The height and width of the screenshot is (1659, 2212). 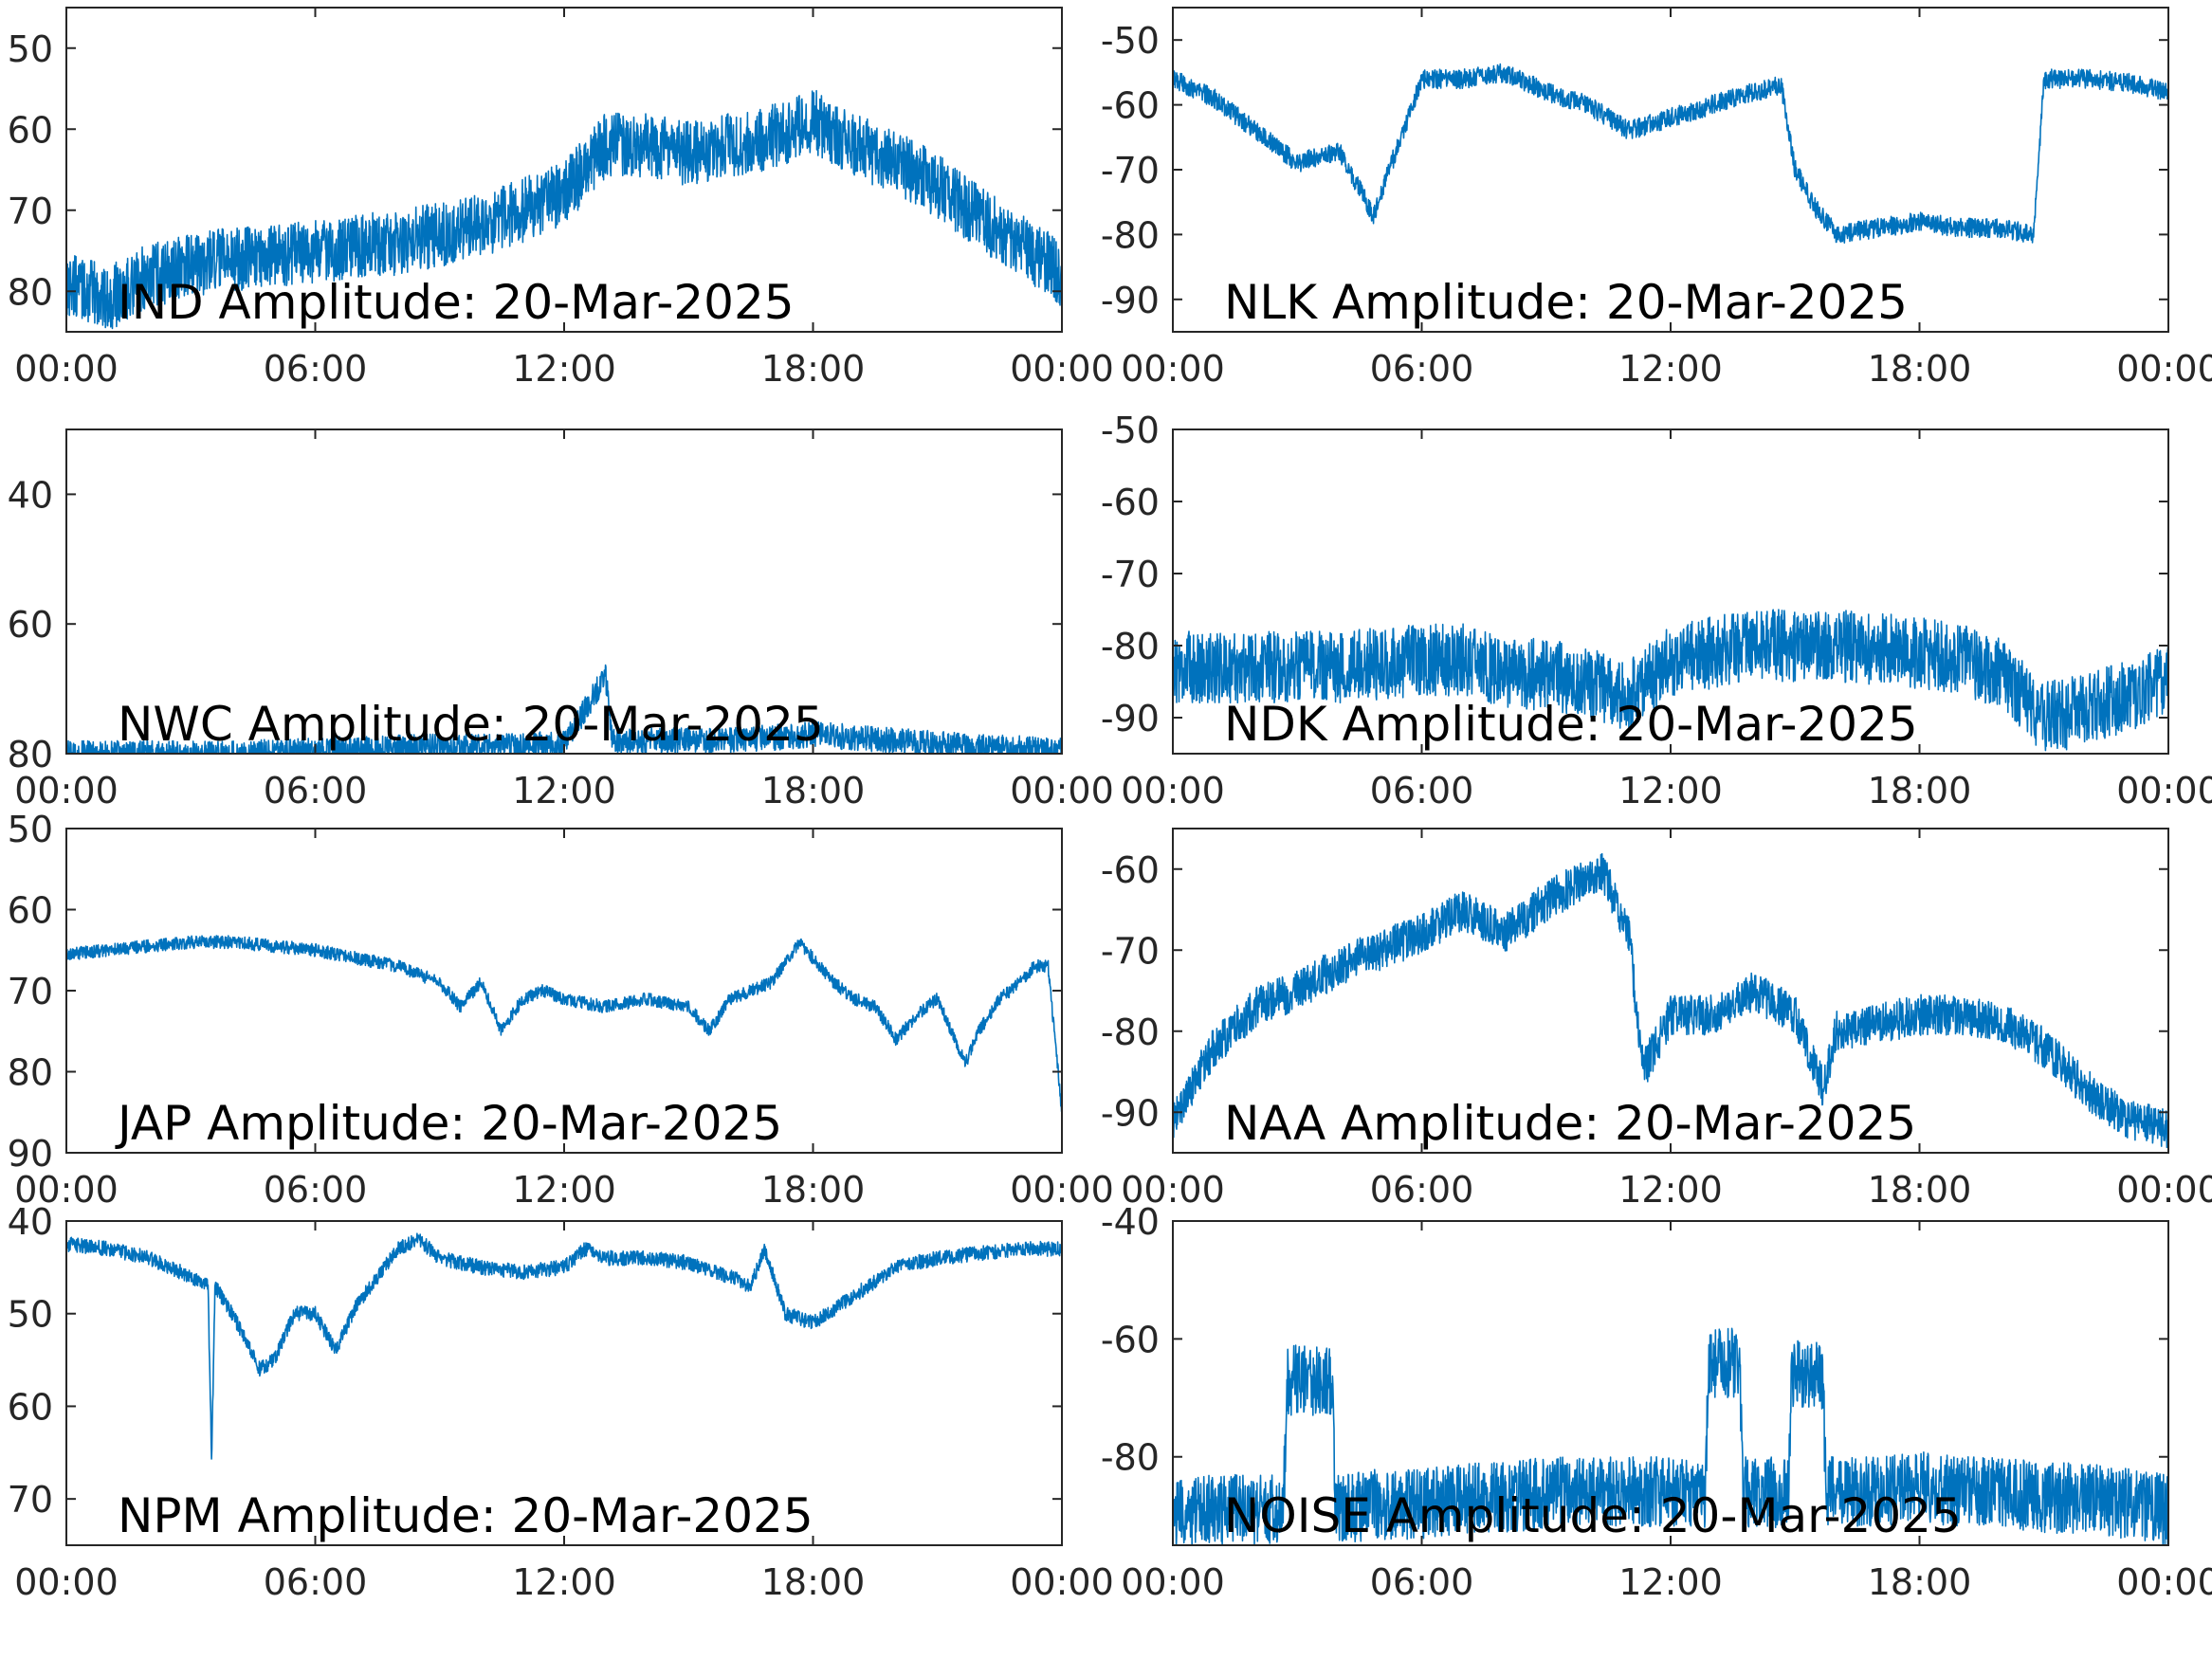 What do you see at coordinates (466, 1515) in the screenshot?
I see `panel-title: NPM Amplitude: 20-Mar-2025` at bounding box center [466, 1515].